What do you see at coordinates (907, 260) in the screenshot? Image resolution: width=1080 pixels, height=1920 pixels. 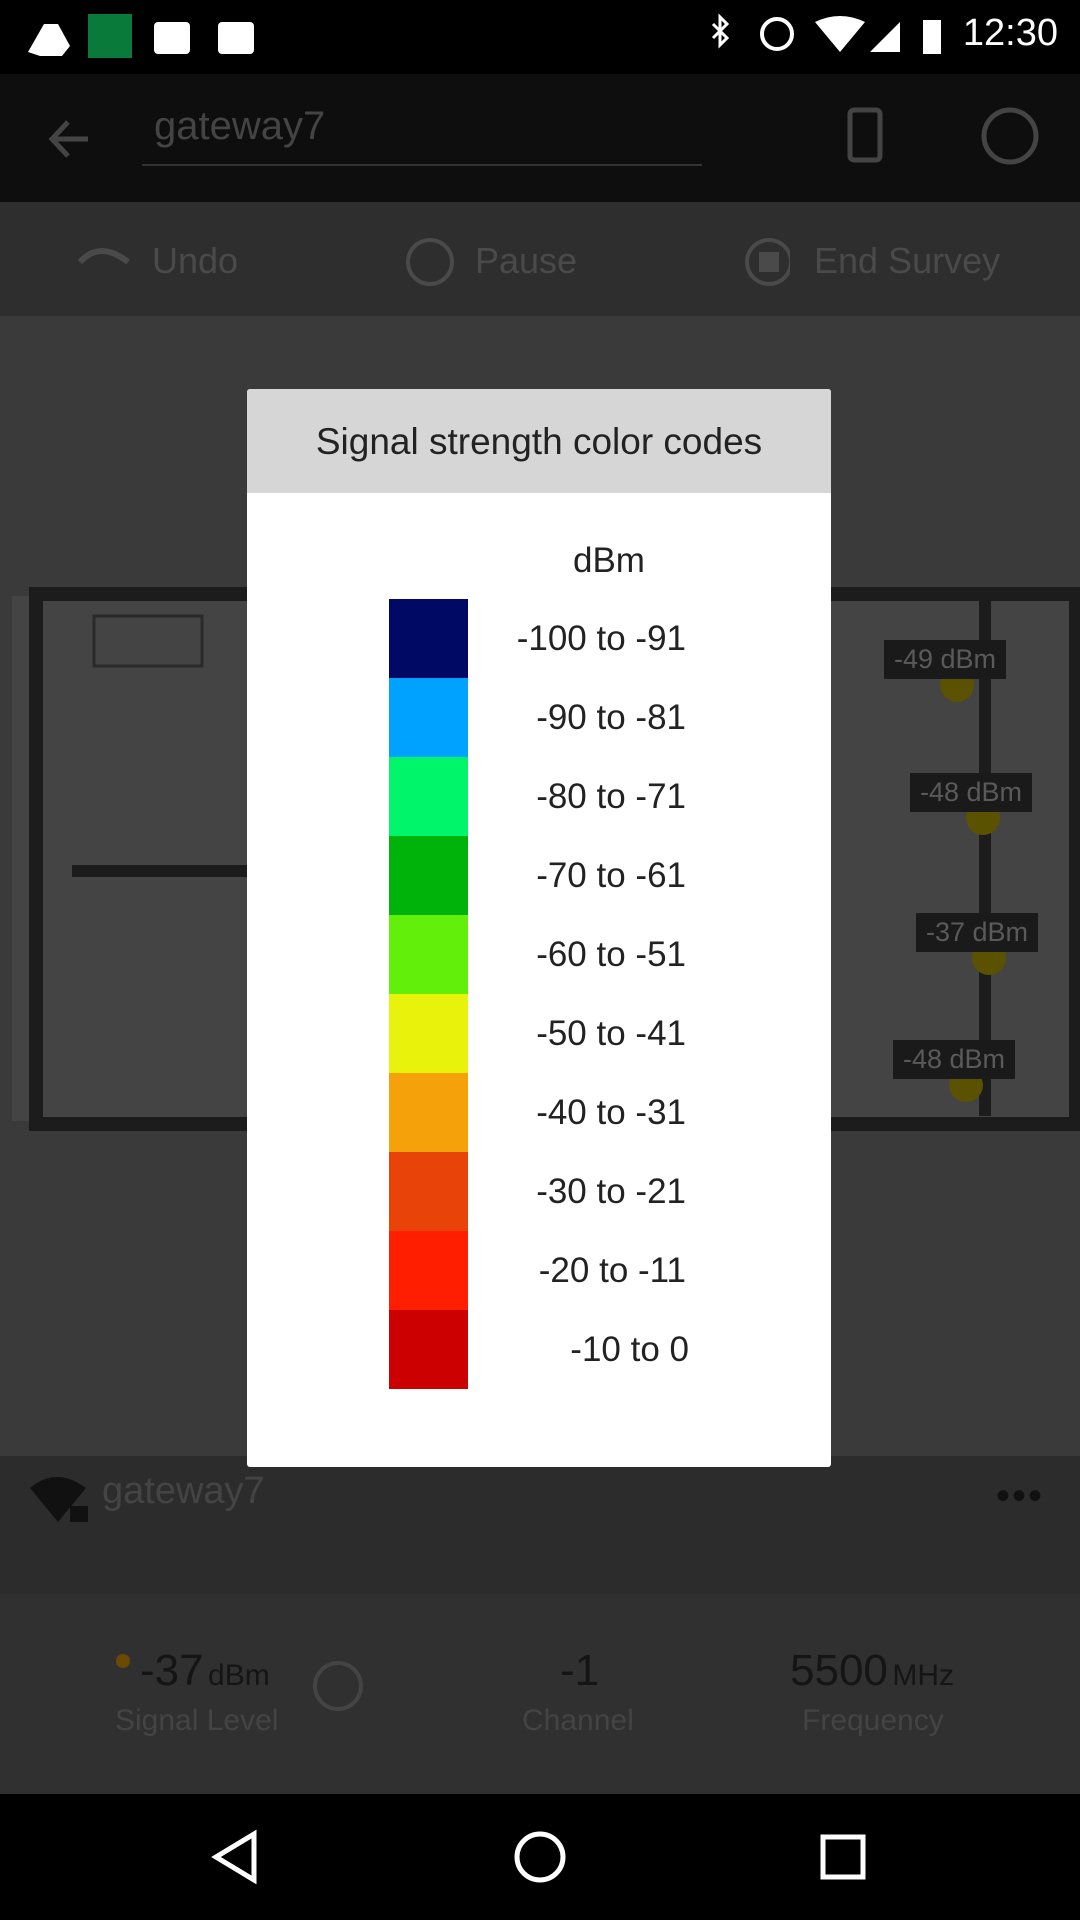 I see `end-survey-button: End Survey` at bounding box center [907, 260].